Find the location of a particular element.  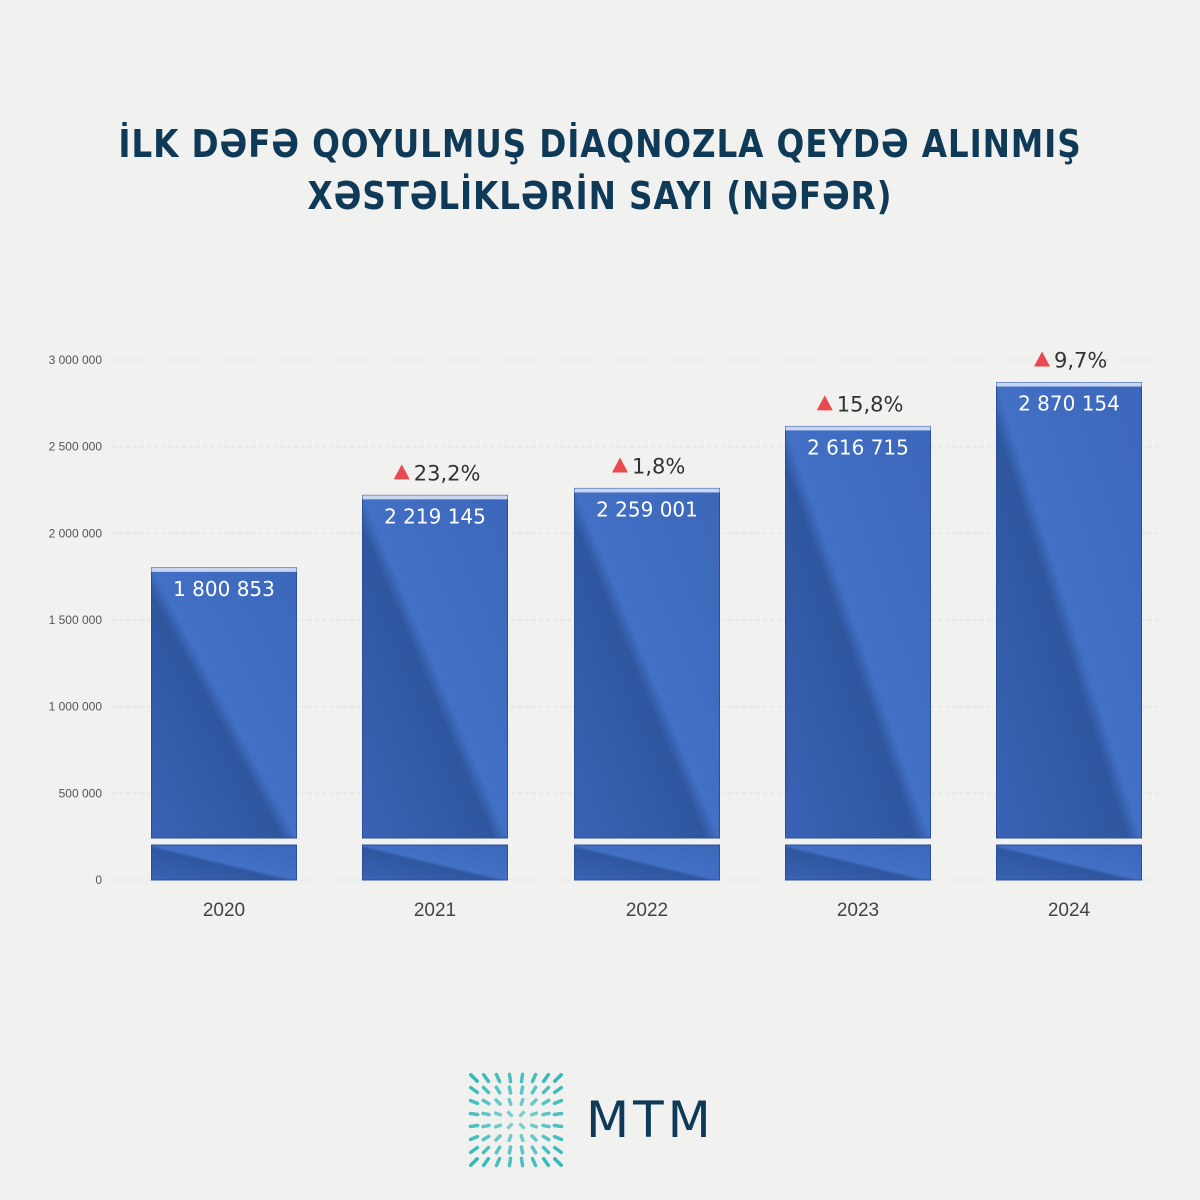

bar-value-label: 1 800 853 is located at coordinates (224, 589).